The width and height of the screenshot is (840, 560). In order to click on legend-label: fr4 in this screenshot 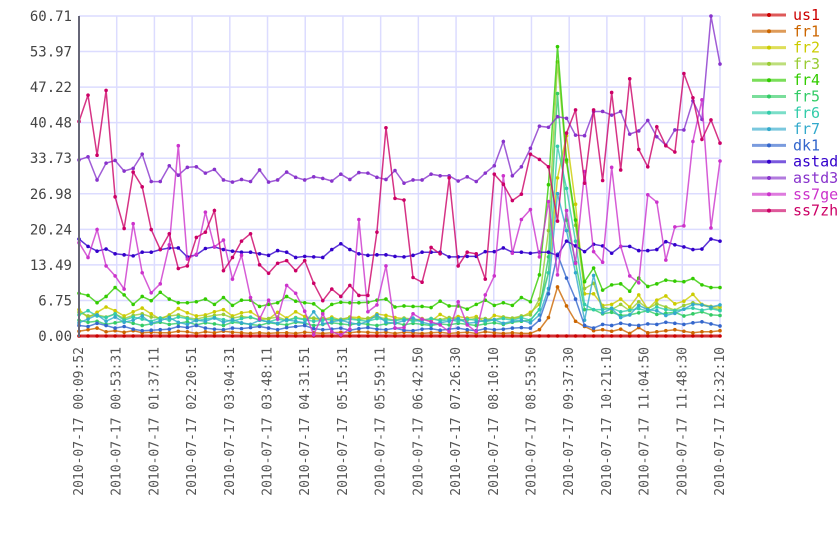, I will do `click(806, 80)`.